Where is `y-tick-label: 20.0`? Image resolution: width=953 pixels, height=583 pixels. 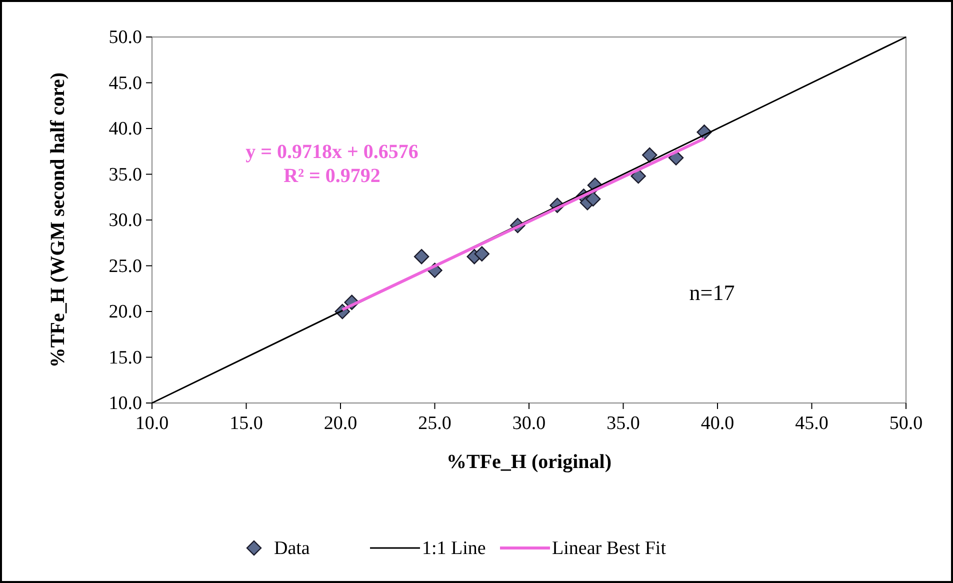 y-tick-label: 20.0 is located at coordinates (125, 312).